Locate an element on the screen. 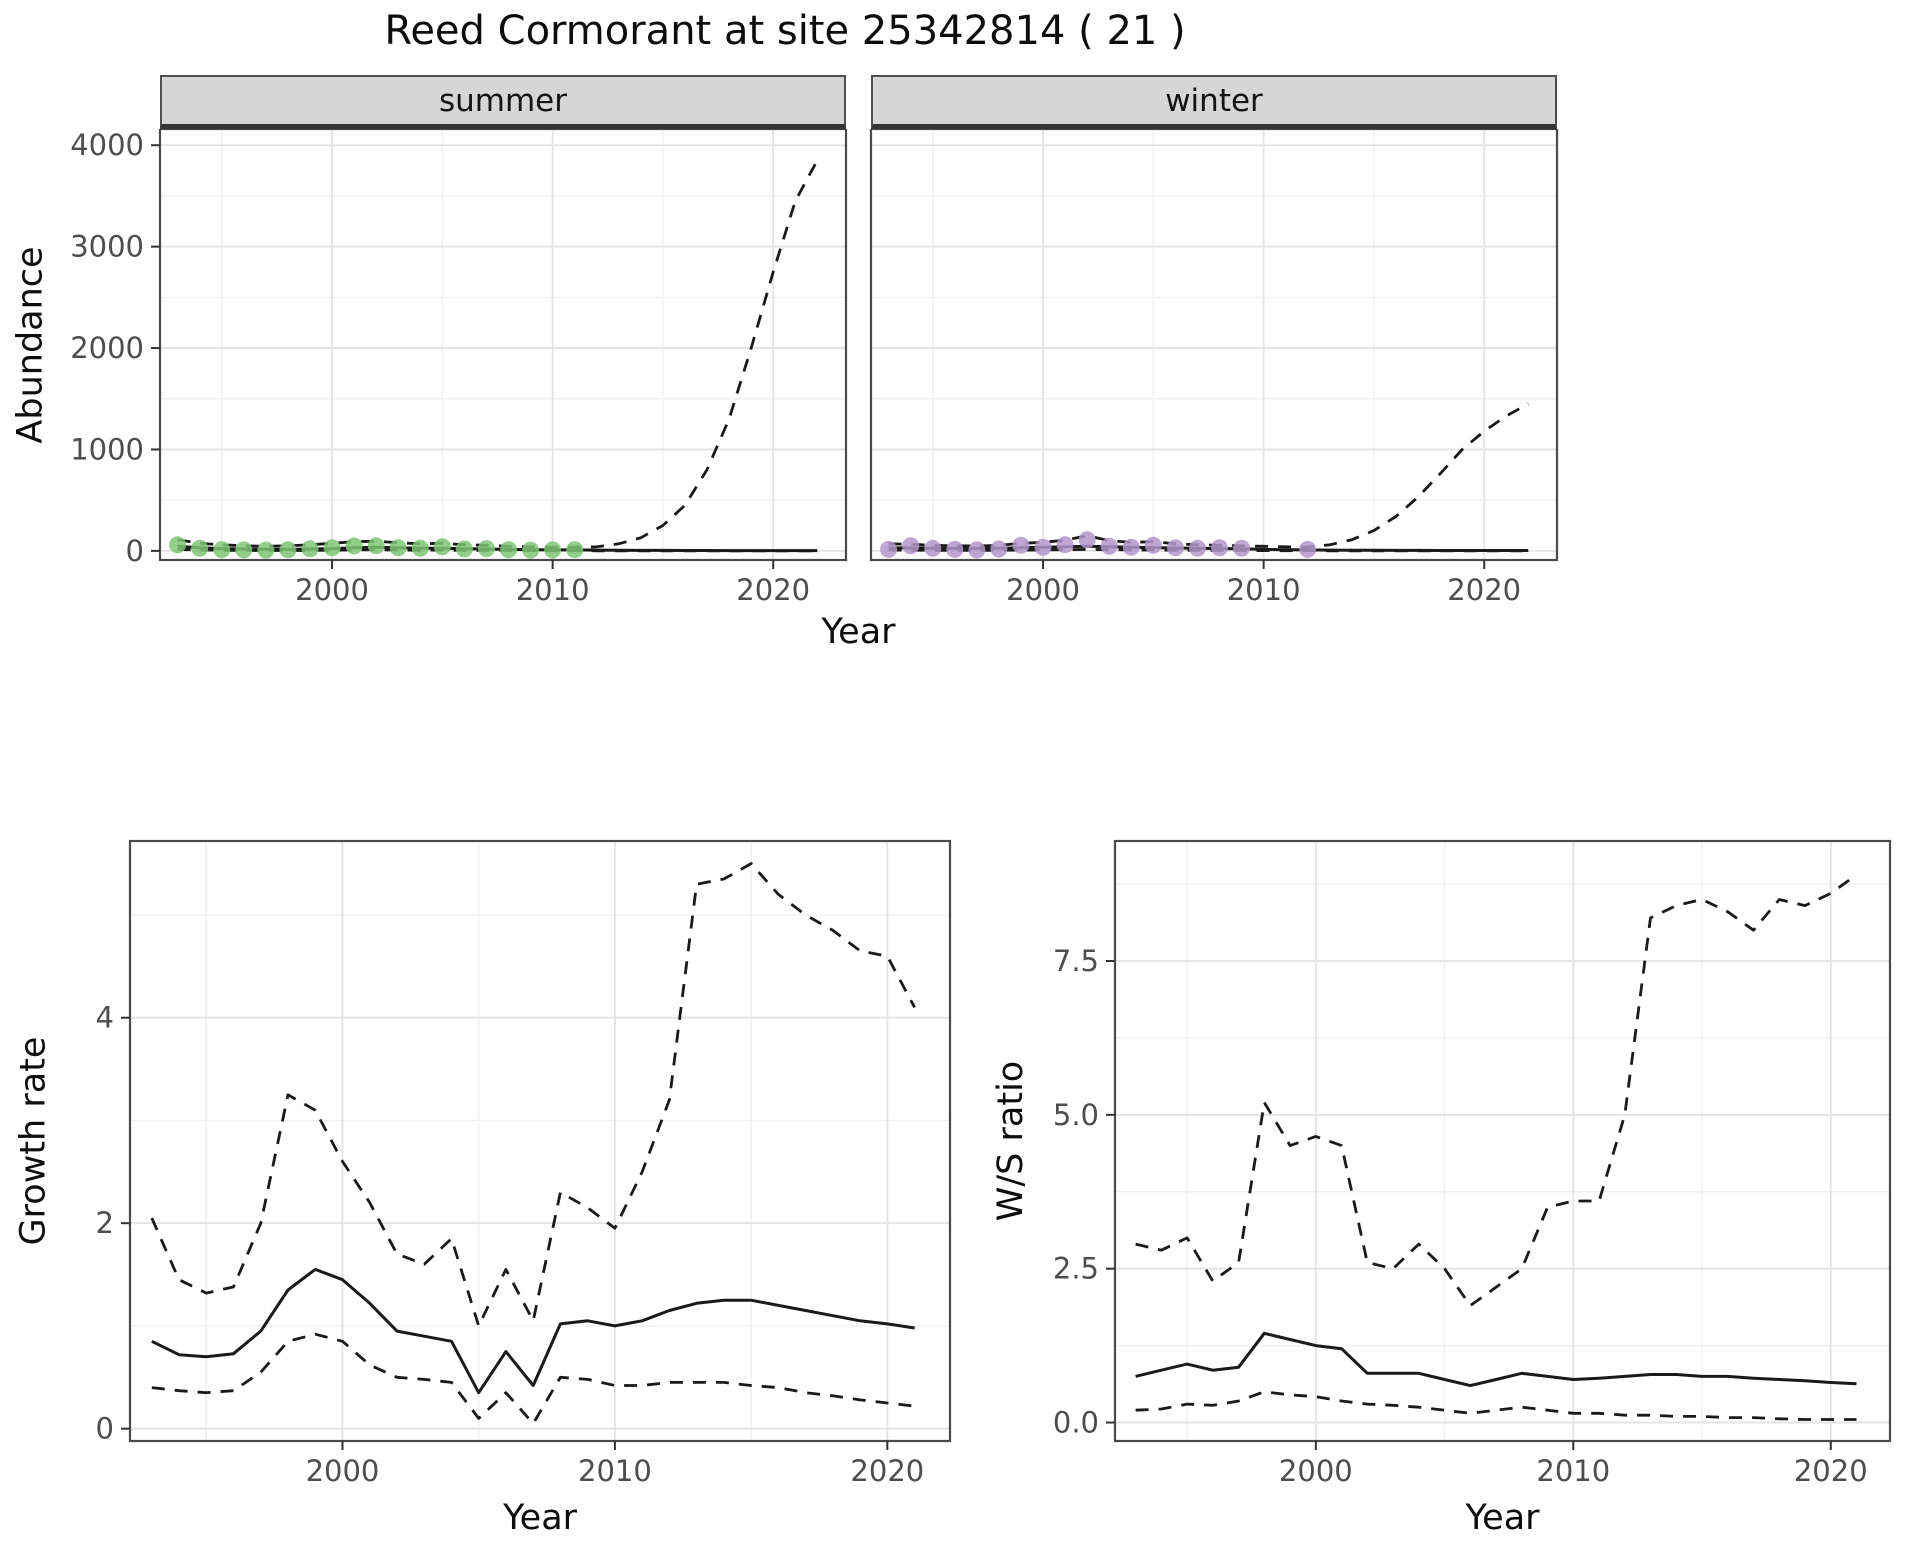 This screenshot has width=1920, height=1560. ws-ratio-x-axis-title: Year is located at coordinates (1502, 1518).